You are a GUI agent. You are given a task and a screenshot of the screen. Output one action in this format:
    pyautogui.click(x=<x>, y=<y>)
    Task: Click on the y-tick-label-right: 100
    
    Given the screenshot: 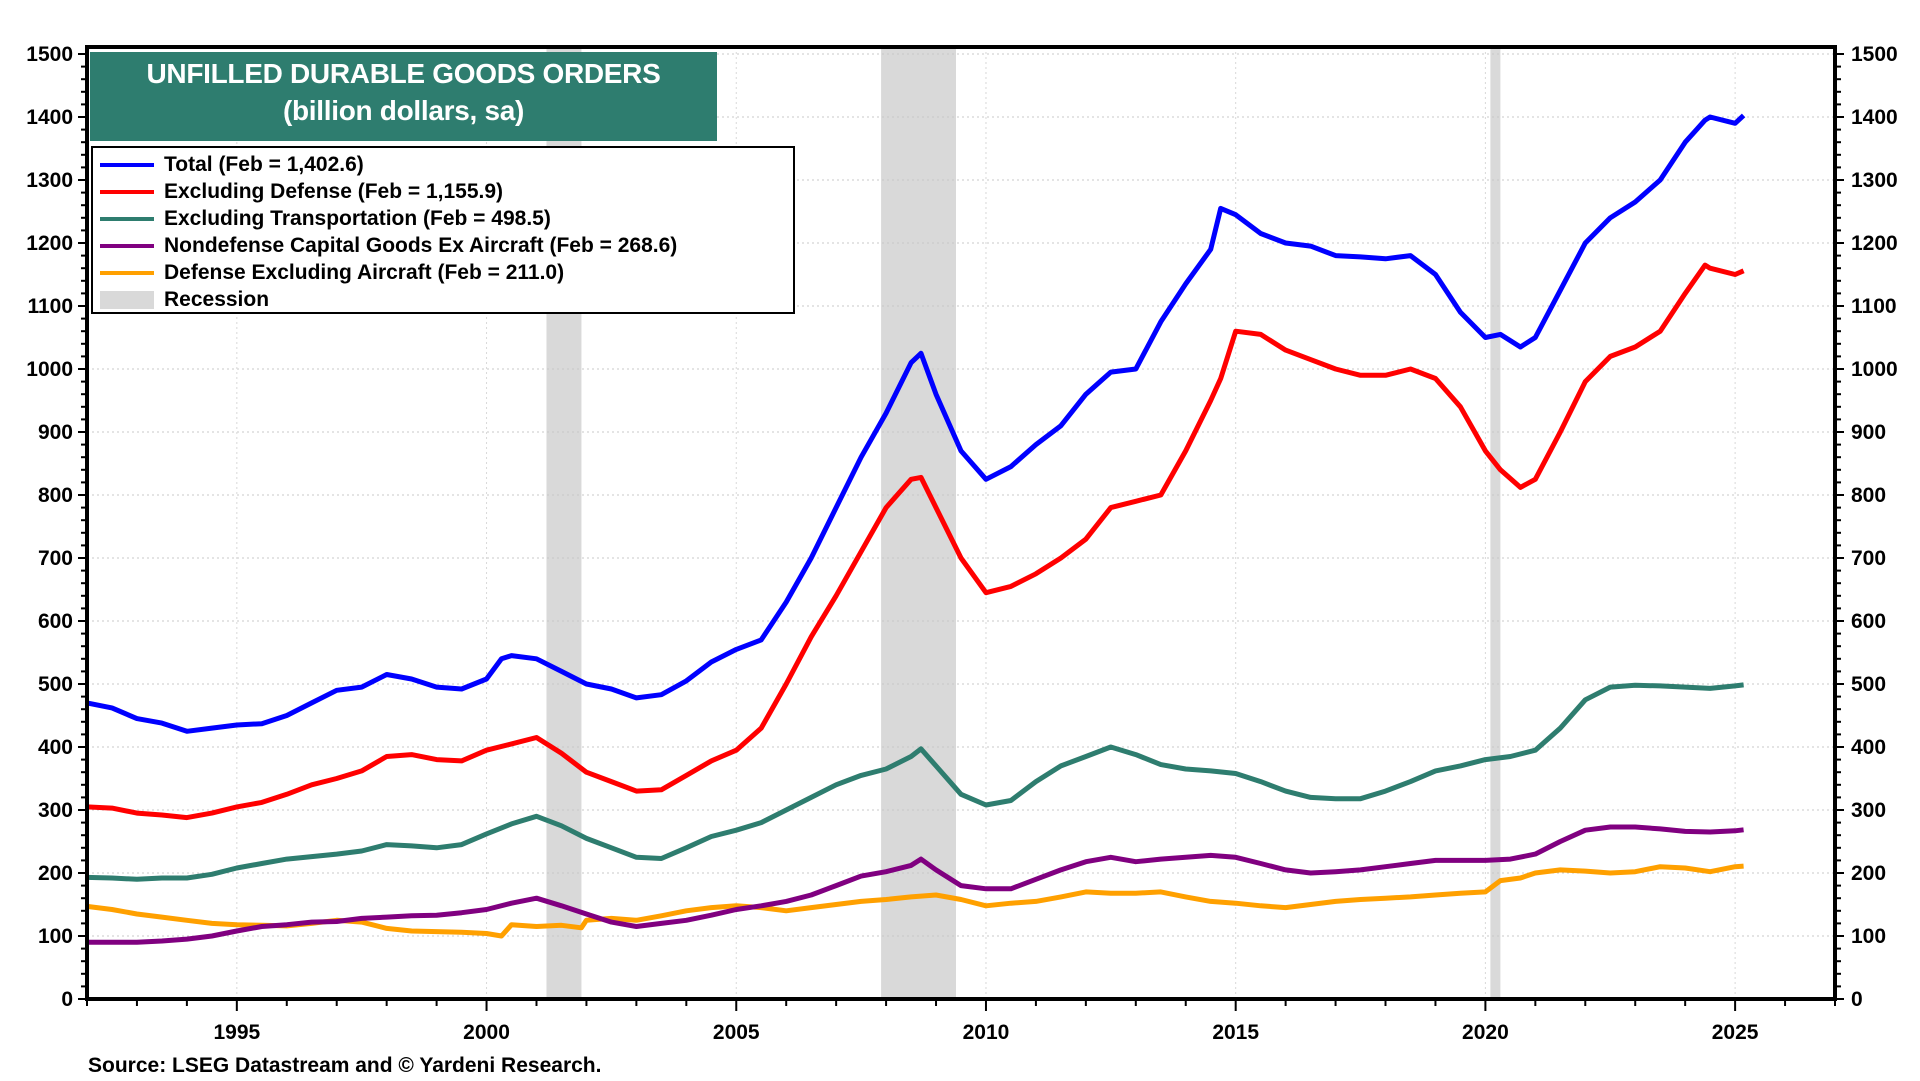 What is the action you would take?
    pyautogui.click(x=1868, y=936)
    